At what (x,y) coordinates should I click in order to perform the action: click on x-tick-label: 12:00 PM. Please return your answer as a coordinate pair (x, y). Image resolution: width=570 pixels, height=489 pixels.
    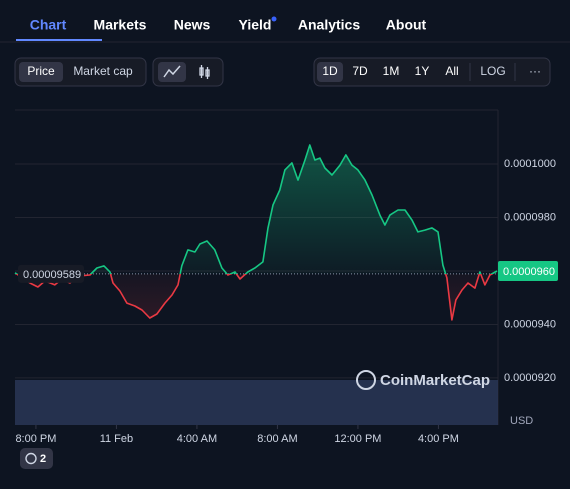
    Looking at the image, I should click on (357, 439).